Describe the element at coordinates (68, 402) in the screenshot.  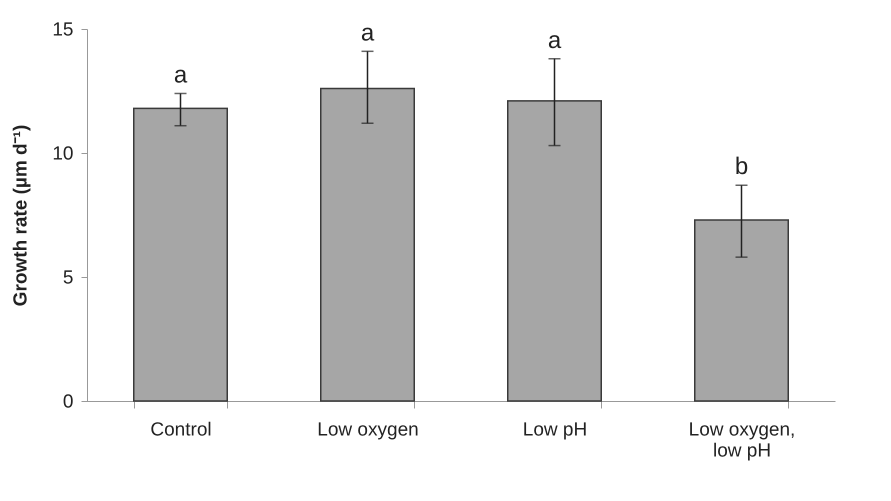
I see `y-tick-label: 0` at that location.